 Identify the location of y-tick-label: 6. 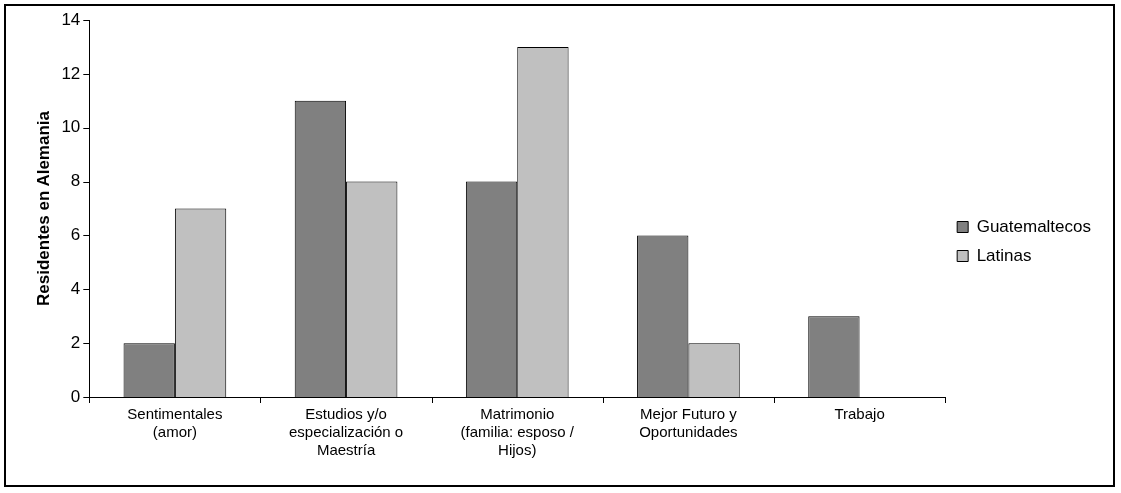
(75, 235).